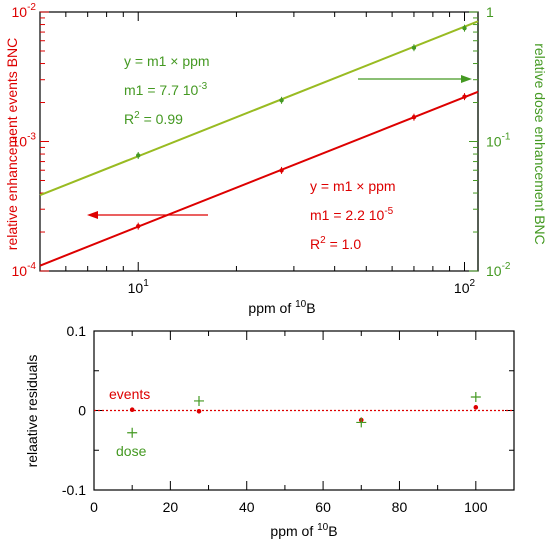 The width and height of the screenshot is (550, 553). What do you see at coordinates (161, 90) in the screenshot?
I see `dose-slope-text: m1 = 7.7 10` at bounding box center [161, 90].